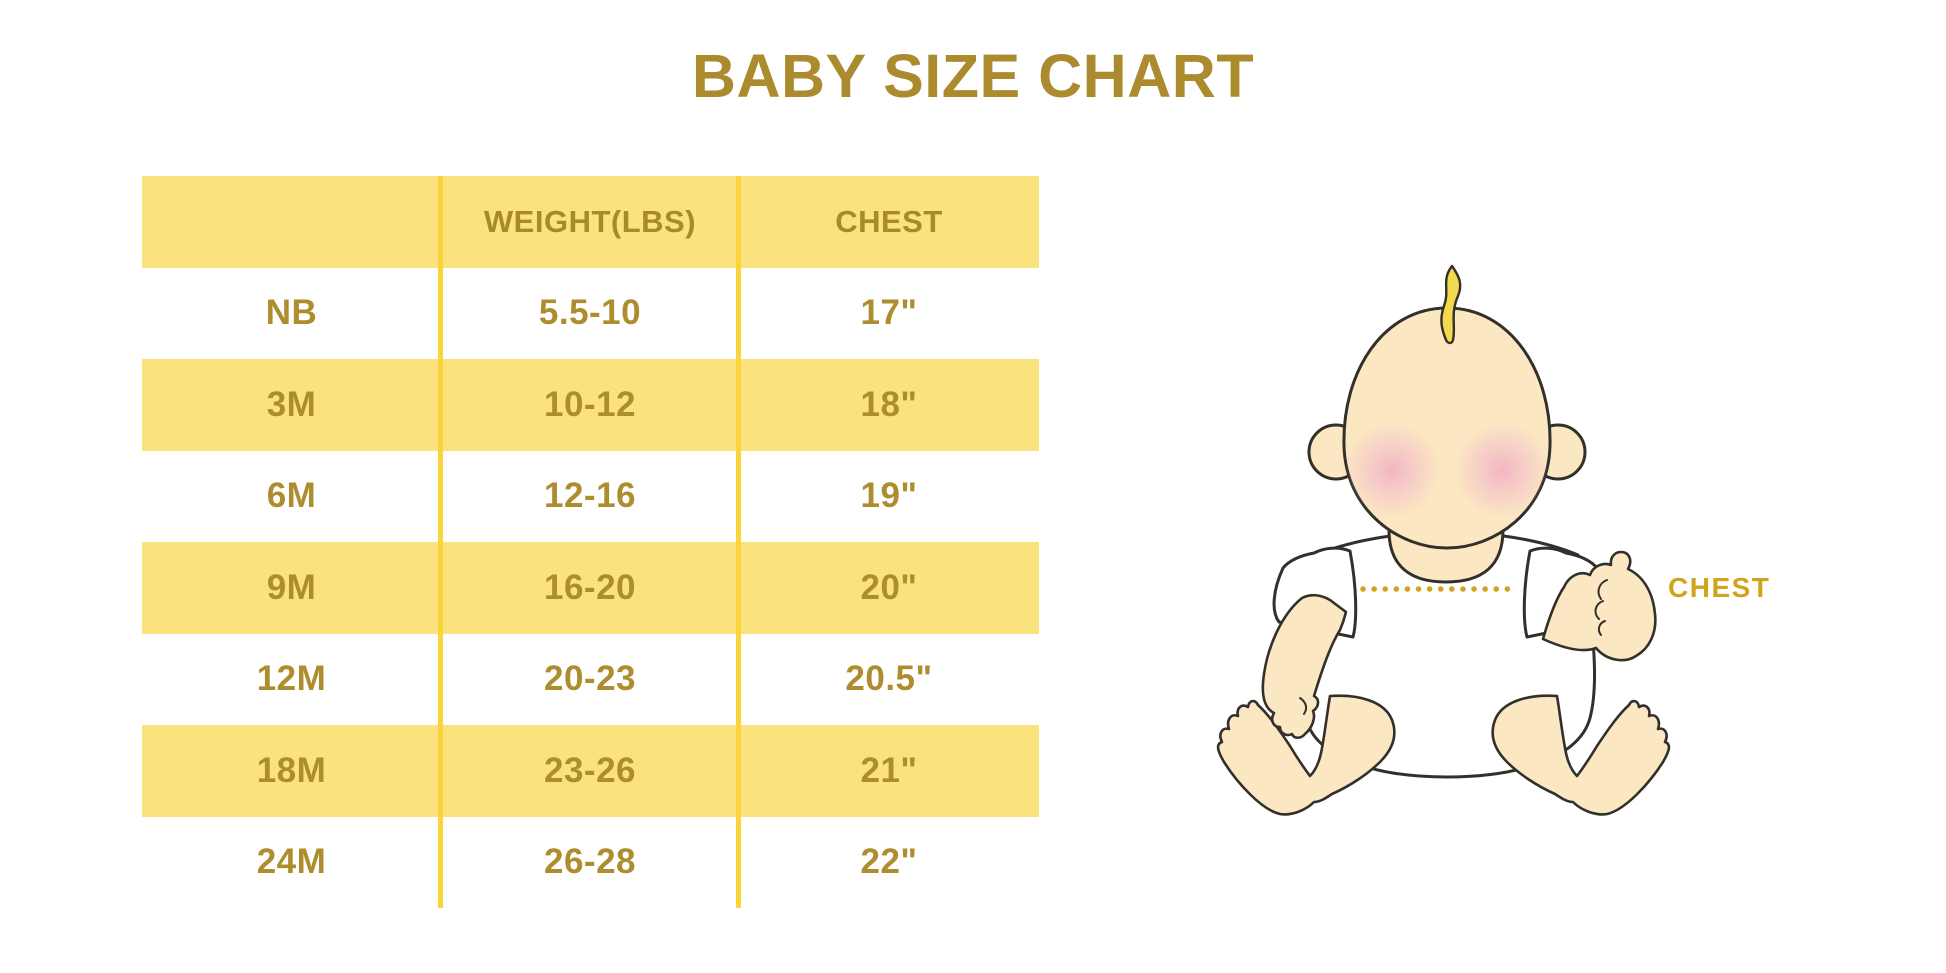 The width and height of the screenshot is (1946, 973). I want to click on weight-cell: 5.5-10, so click(590, 313).